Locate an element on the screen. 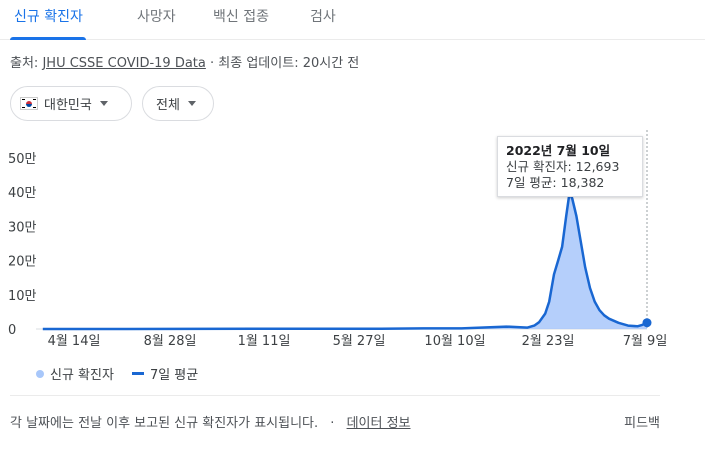 The image size is (705, 451). korea-flag-icon is located at coordinates (29, 103).